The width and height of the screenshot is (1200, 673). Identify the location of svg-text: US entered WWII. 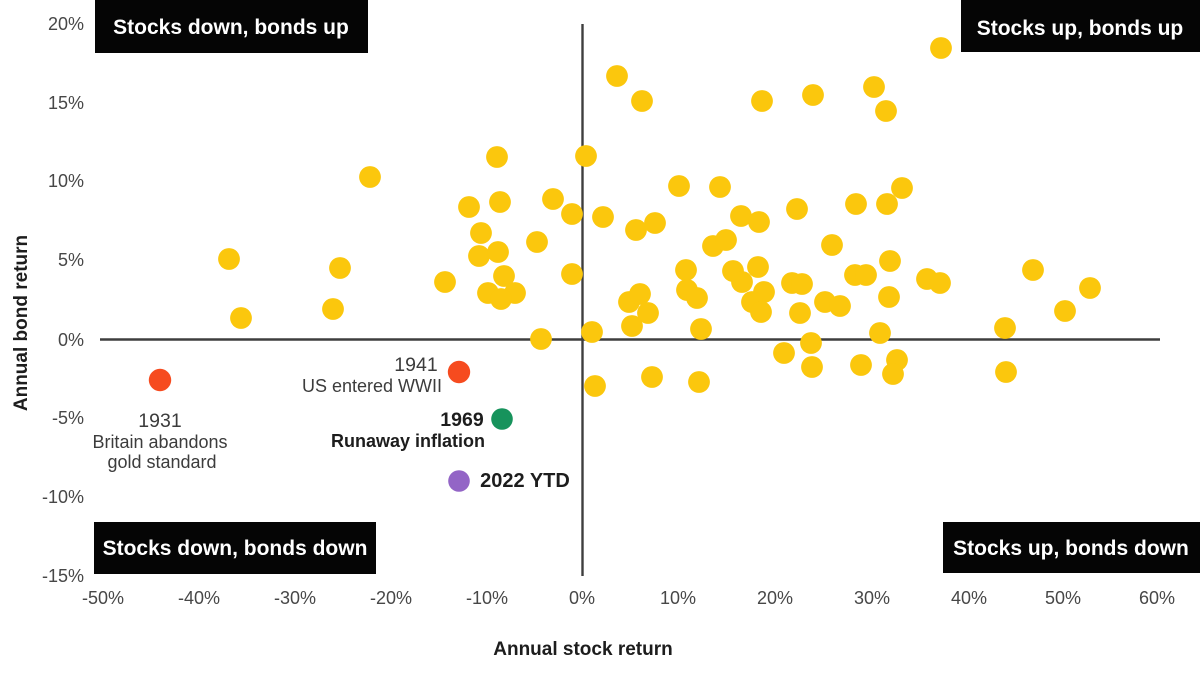
(372, 386).